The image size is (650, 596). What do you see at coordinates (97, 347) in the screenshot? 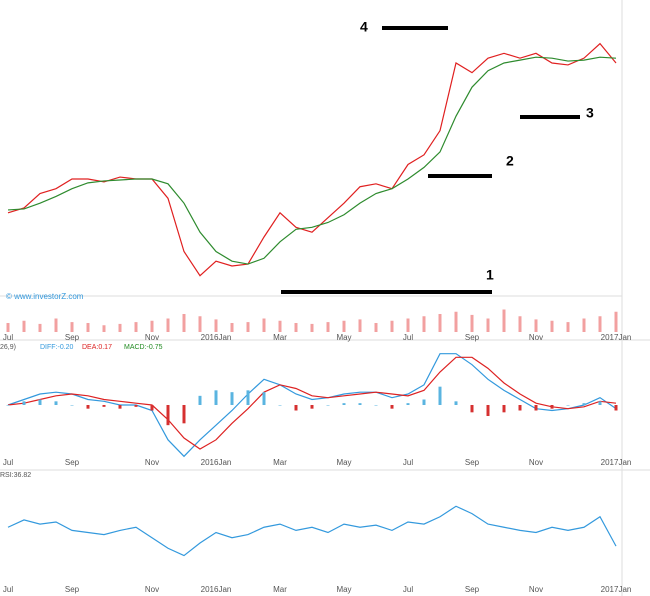
I see `legend-entry: DEA:0.17` at bounding box center [97, 347].